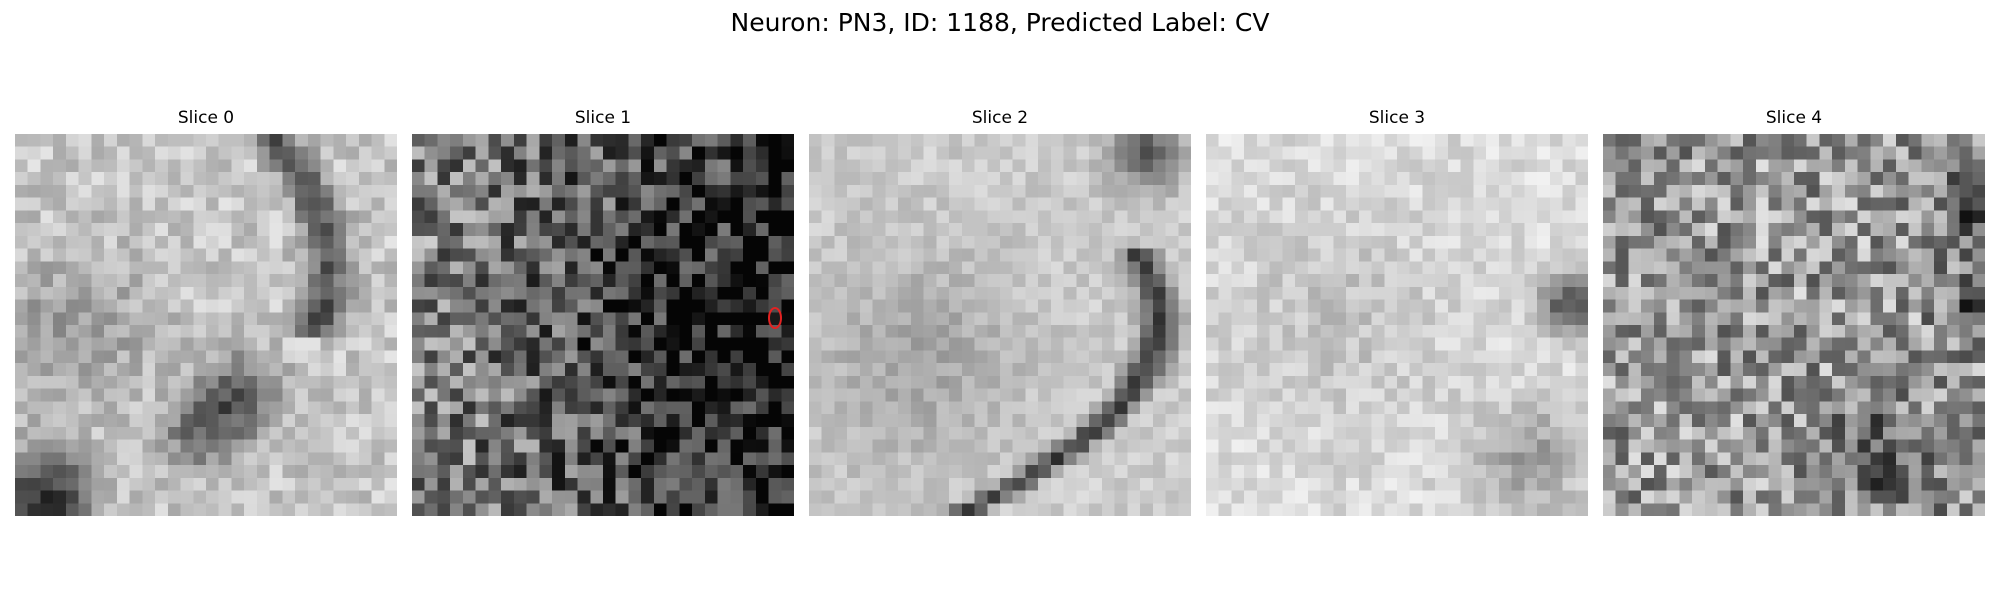 The height and width of the screenshot is (600, 2000). Describe the element at coordinates (1000, 118) in the screenshot. I see `panel-title: Slice 2` at that location.